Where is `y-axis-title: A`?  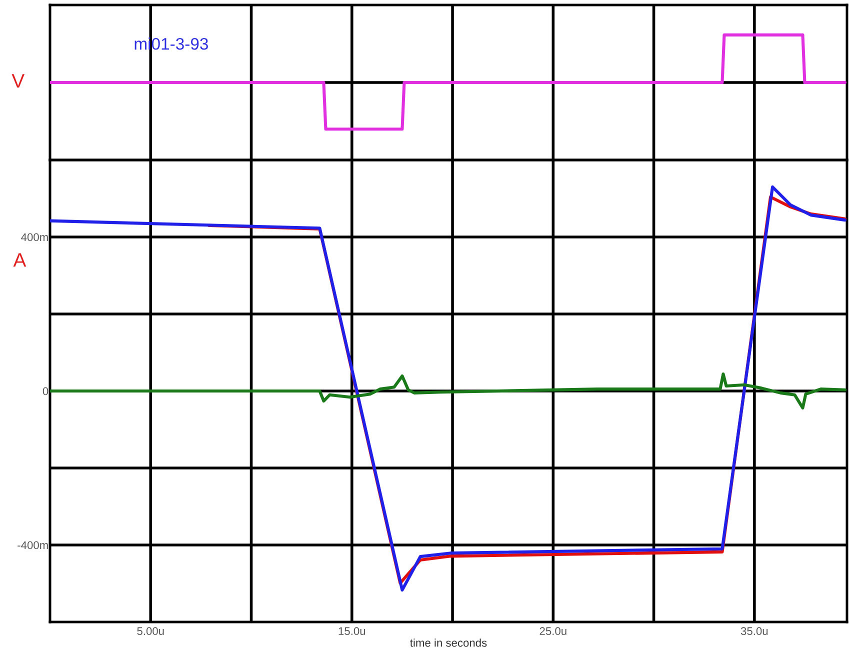
y-axis-title: A is located at coordinates (19, 260).